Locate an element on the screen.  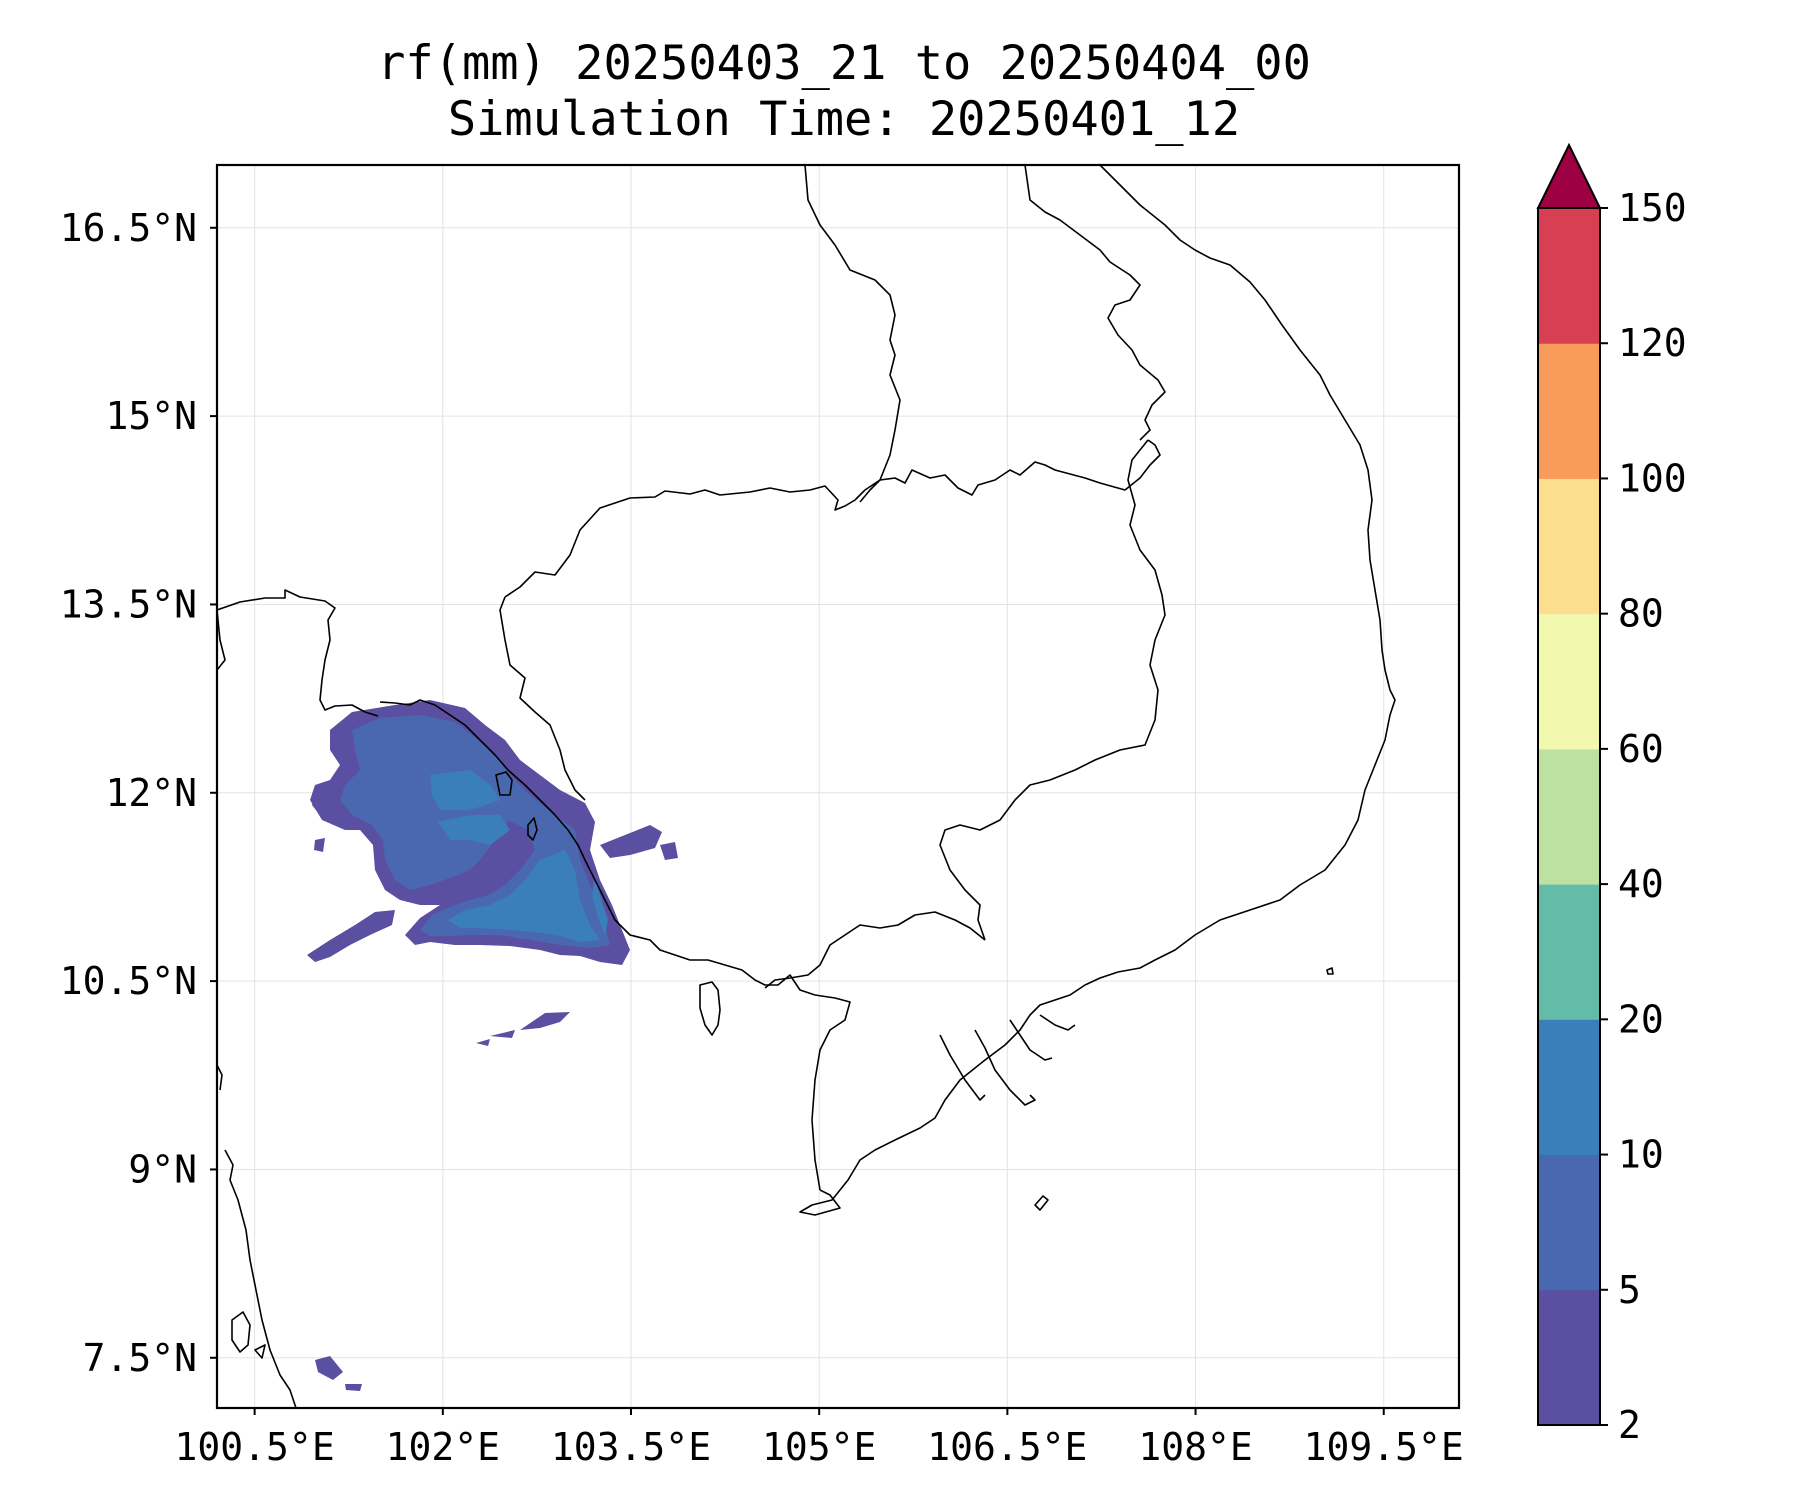
lon-tick-label: 103.5°E is located at coordinates (631, 1447).